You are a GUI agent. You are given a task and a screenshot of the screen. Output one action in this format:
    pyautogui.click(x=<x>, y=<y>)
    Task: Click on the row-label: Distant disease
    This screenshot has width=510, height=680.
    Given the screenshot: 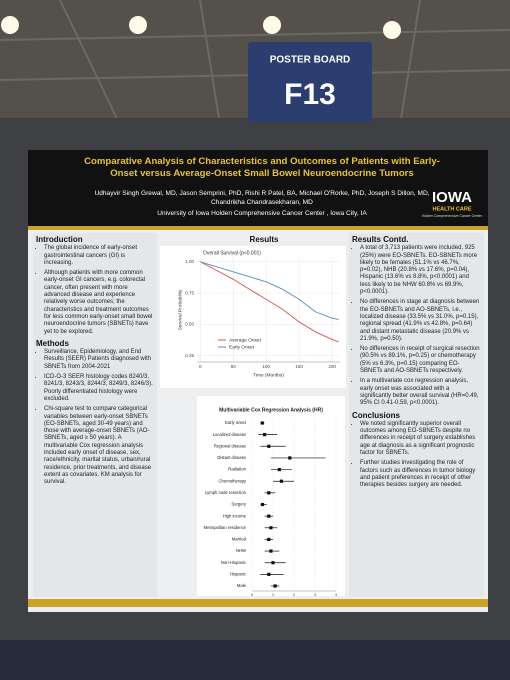 What is the action you would take?
    pyautogui.click(x=231, y=457)
    